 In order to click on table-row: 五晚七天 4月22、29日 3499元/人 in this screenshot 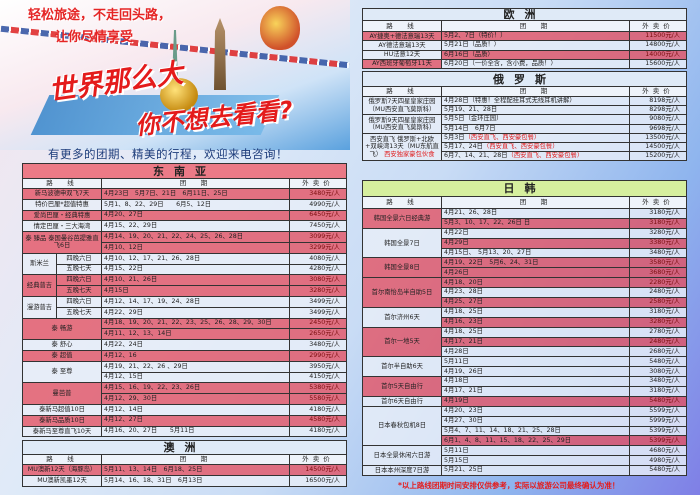, I will do `click(185, 312)`.